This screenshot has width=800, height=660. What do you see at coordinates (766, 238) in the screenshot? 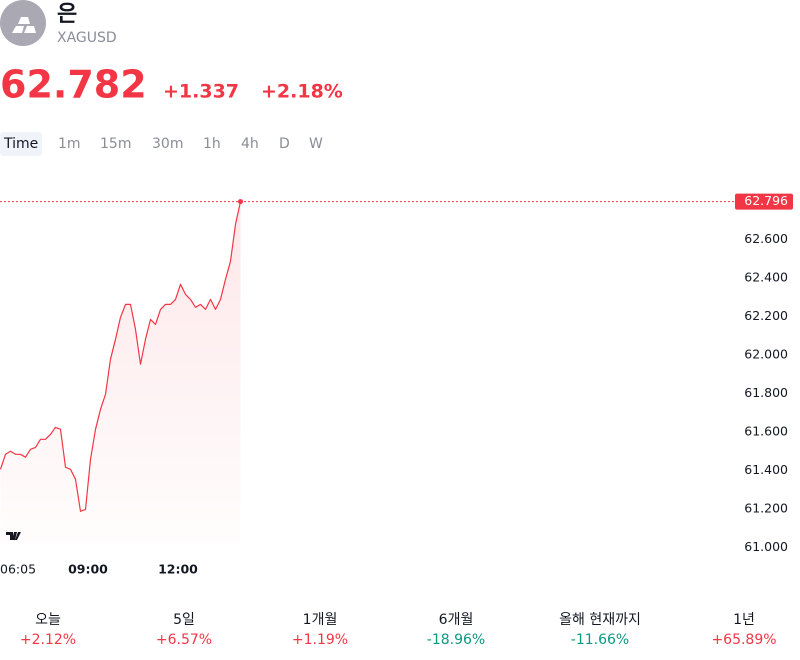
I see `y-tick-label: 62.600` at bounding box center [766, 238].